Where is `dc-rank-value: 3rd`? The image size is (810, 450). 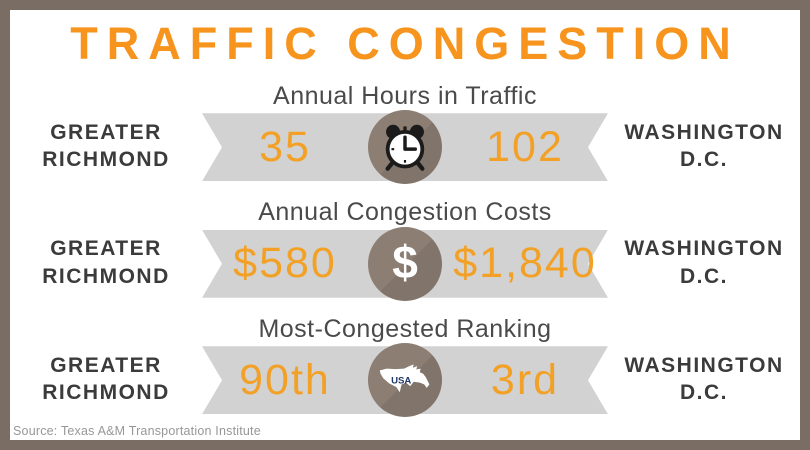 dc-rank-value: 3rd is located at coordinates (525, 379).